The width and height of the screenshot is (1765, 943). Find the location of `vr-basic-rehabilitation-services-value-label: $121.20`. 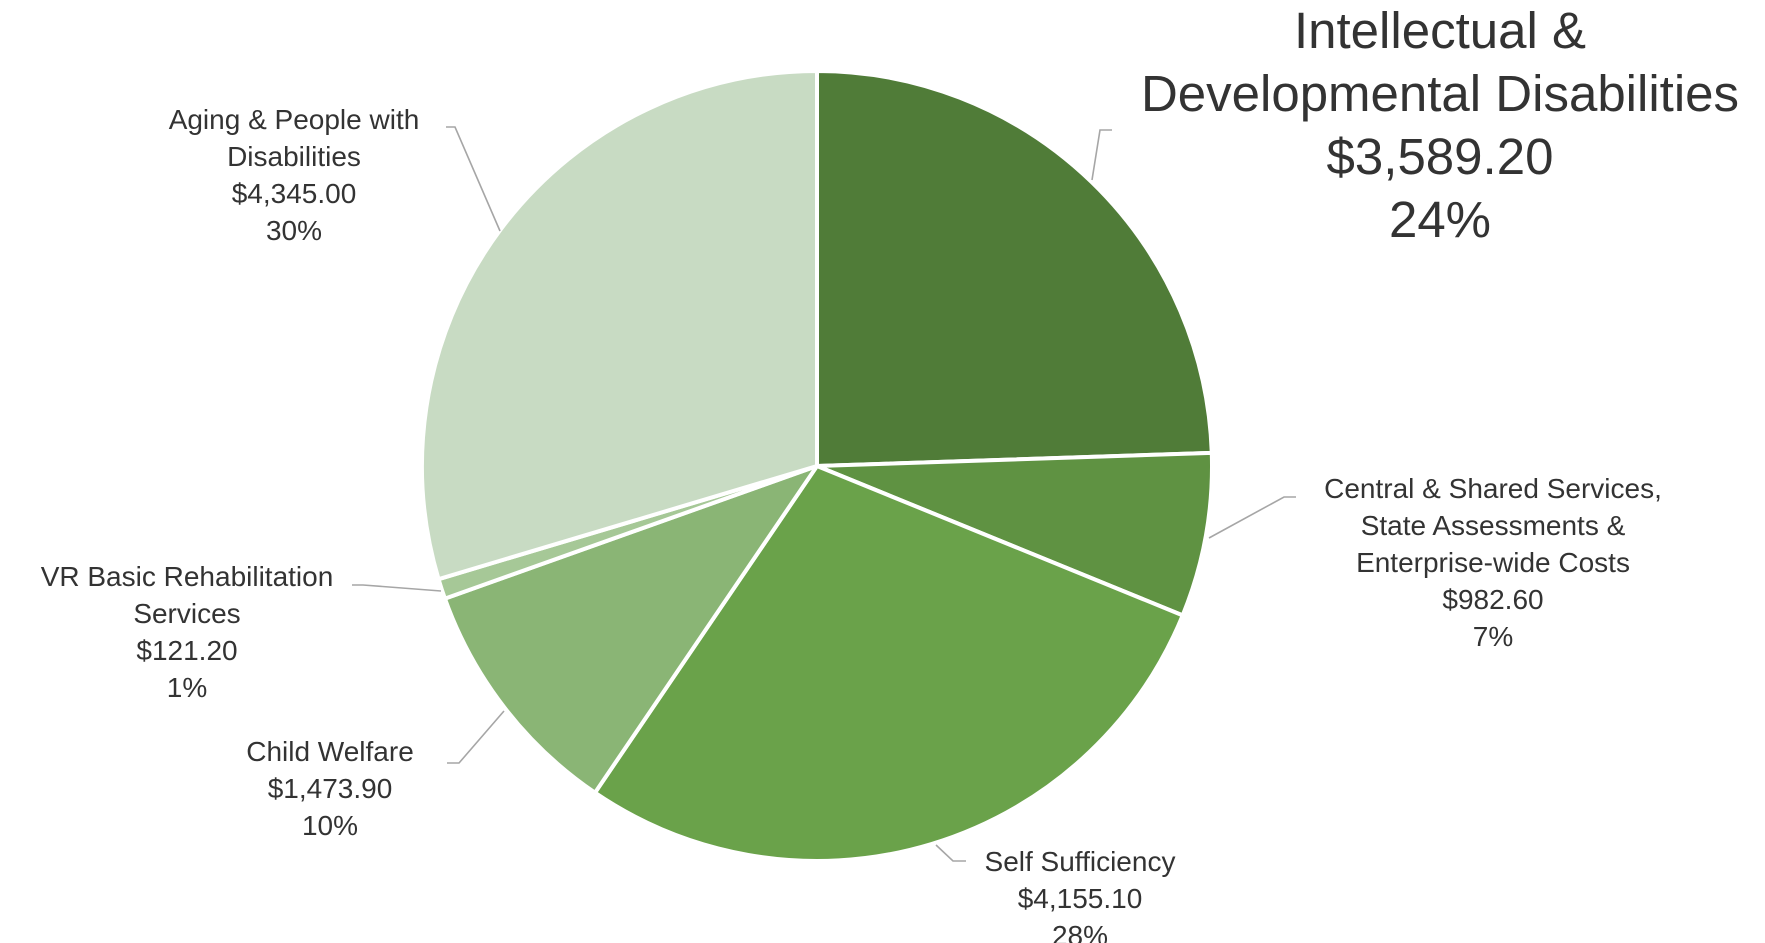

vr-basic-rehabilitation-services-value-label: $121.20 is located at coordinates (186, 650).